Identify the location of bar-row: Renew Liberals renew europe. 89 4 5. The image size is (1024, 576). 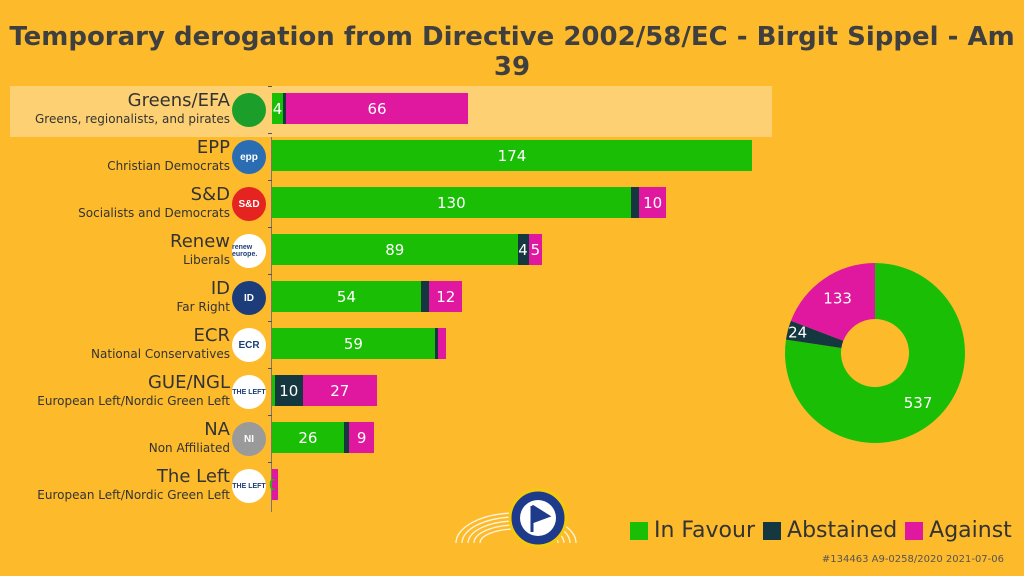
(512, 250).